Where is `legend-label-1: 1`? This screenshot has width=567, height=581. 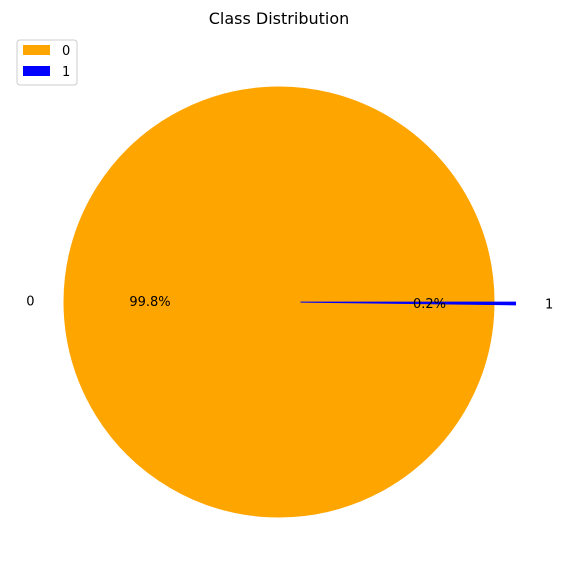
legend-label-1: 1 is located at coordinates (66, 72).